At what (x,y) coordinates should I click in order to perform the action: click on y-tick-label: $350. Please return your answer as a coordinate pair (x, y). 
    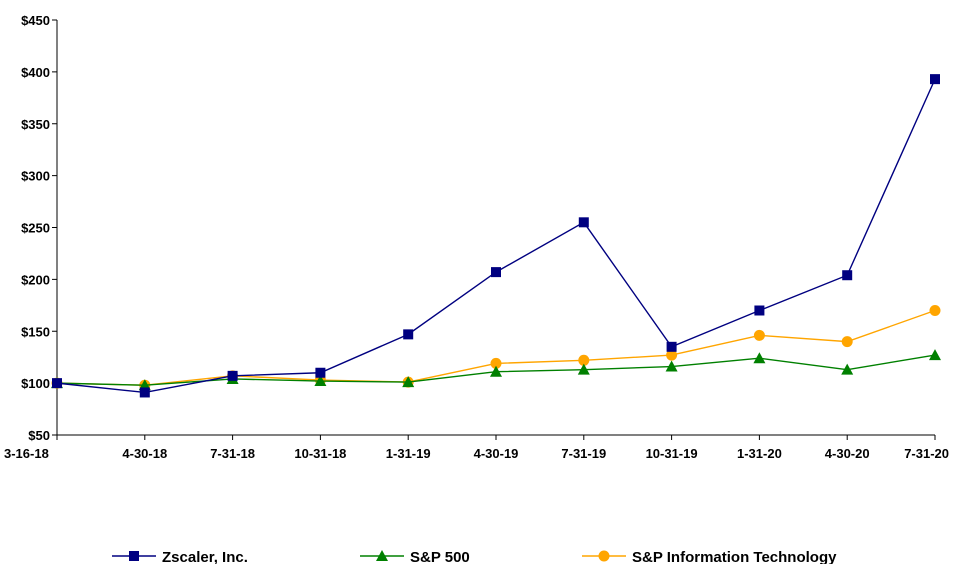
    Looking at the image, I should click on (35, 124).